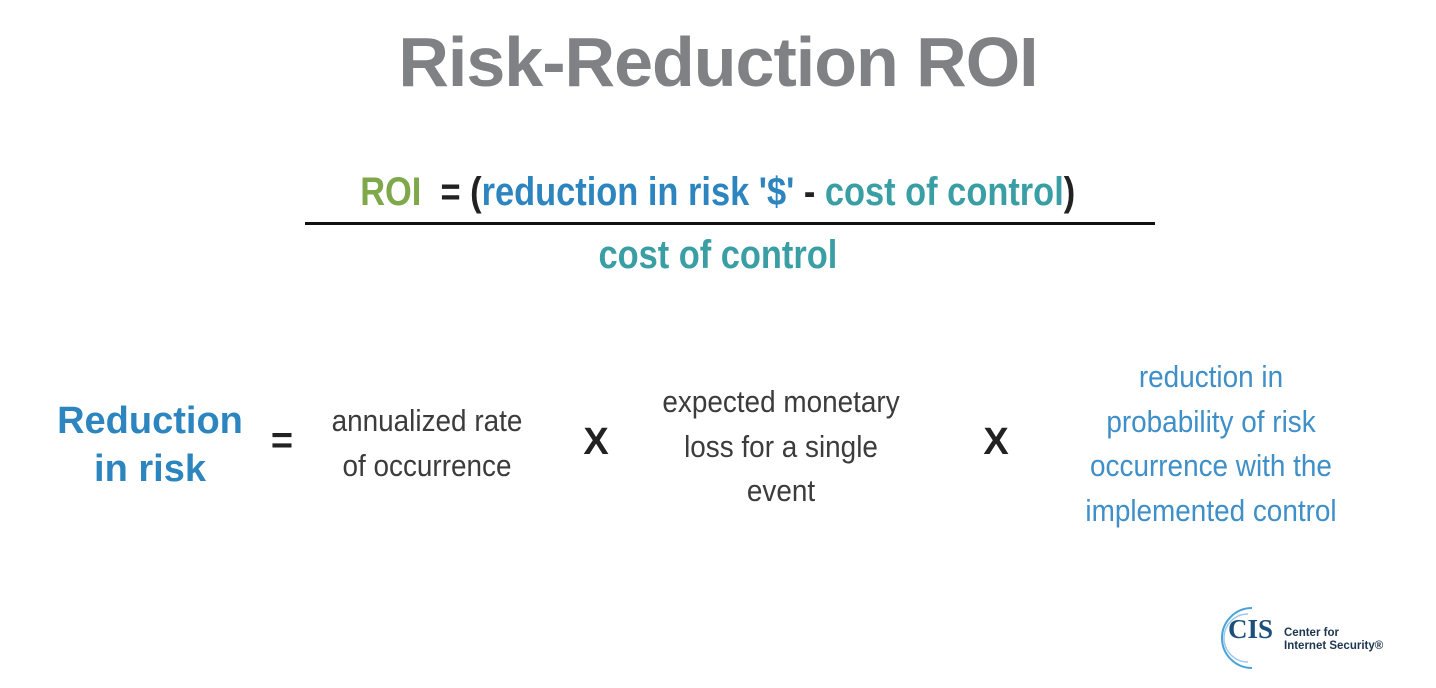  I want to click on minus: -, so click(810, 192).